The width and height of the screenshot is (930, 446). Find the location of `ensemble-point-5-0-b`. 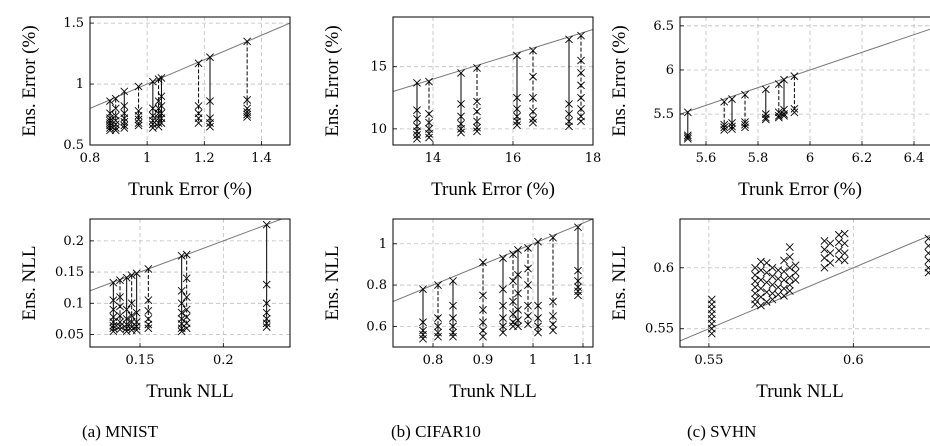

ensemble-point-5-0-b is located at coordinates (513, 281).